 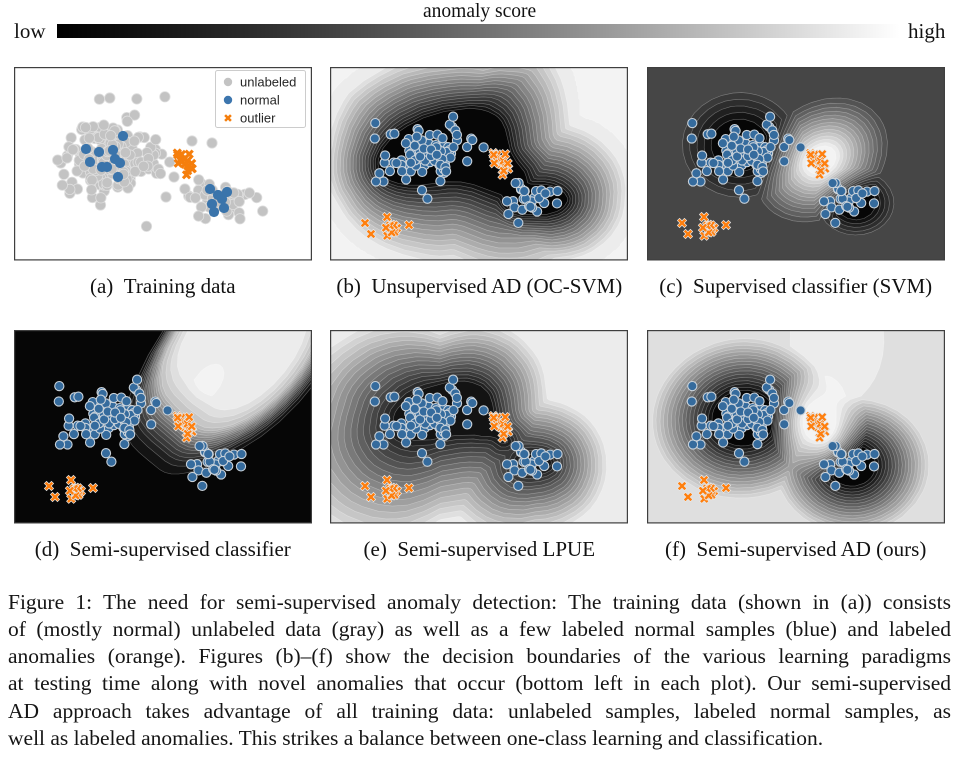 What do you see at coordinates (260, 100) in the screenshot?
I see `svg-text: normal` at bounding box center [260, 100].